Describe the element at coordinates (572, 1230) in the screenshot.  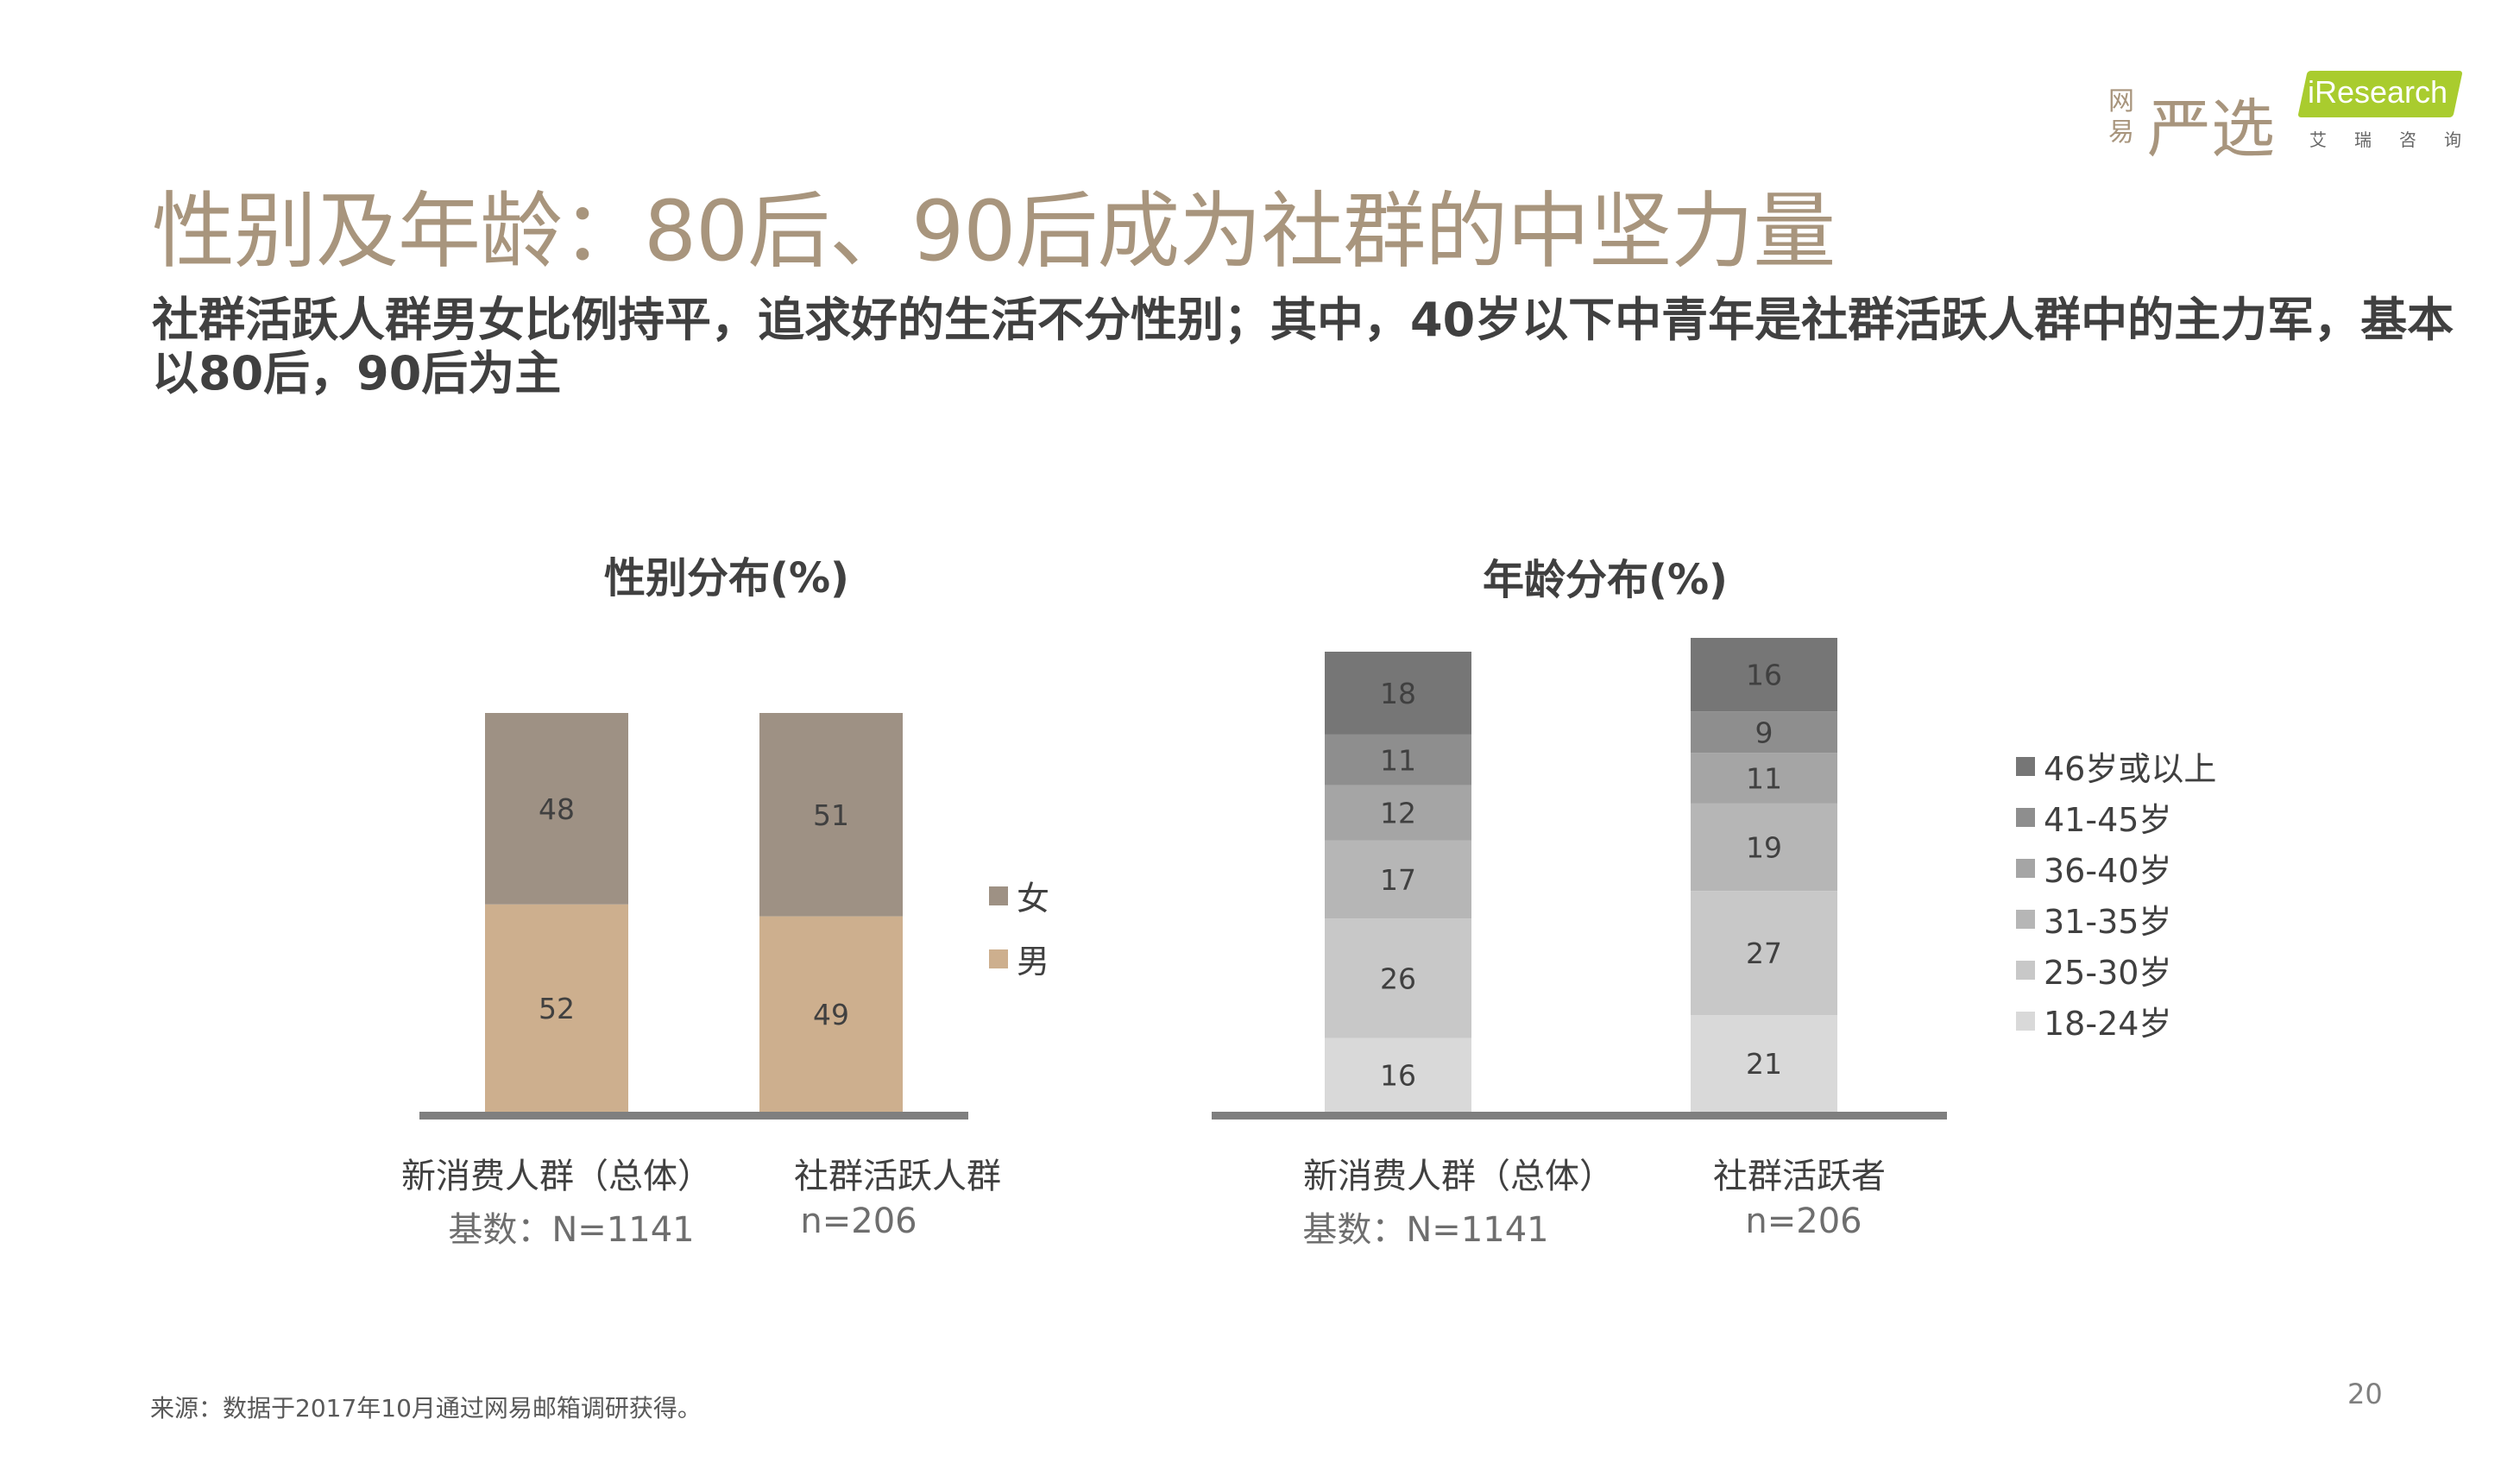
I see `gender-category-note: 基数：N=1141` at that location.